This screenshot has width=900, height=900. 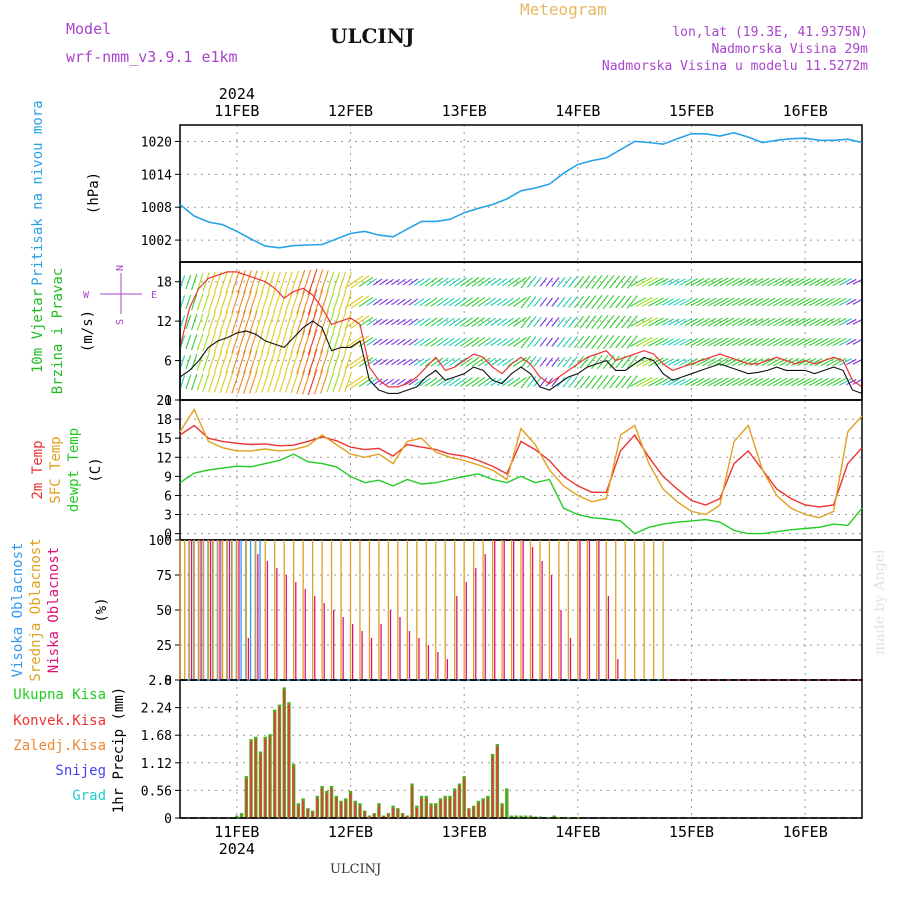 What do you see at coordinates (464, 111) in the screenshot?
I see `x-tick-label-top: 13FEB` at bounding box center [464, 111].